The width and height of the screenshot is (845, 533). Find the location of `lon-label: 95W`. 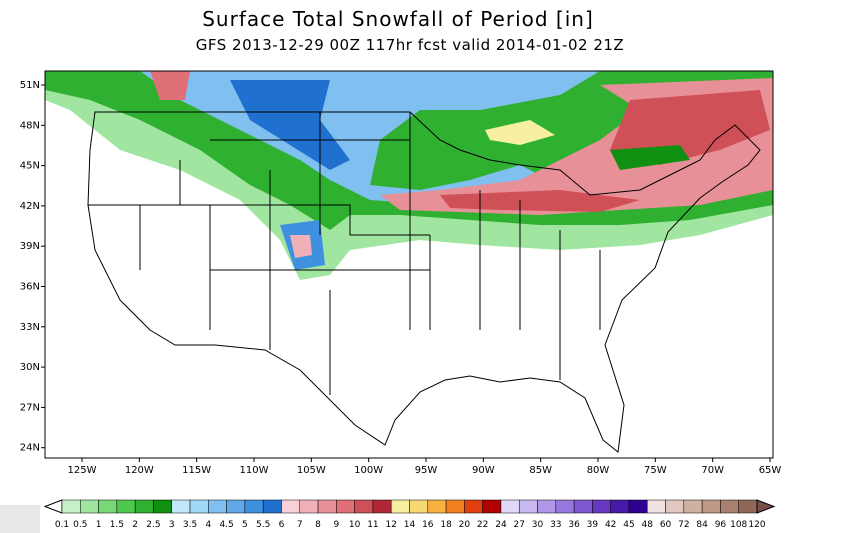

lon-label: 95W is located at coordinates (426, 470).